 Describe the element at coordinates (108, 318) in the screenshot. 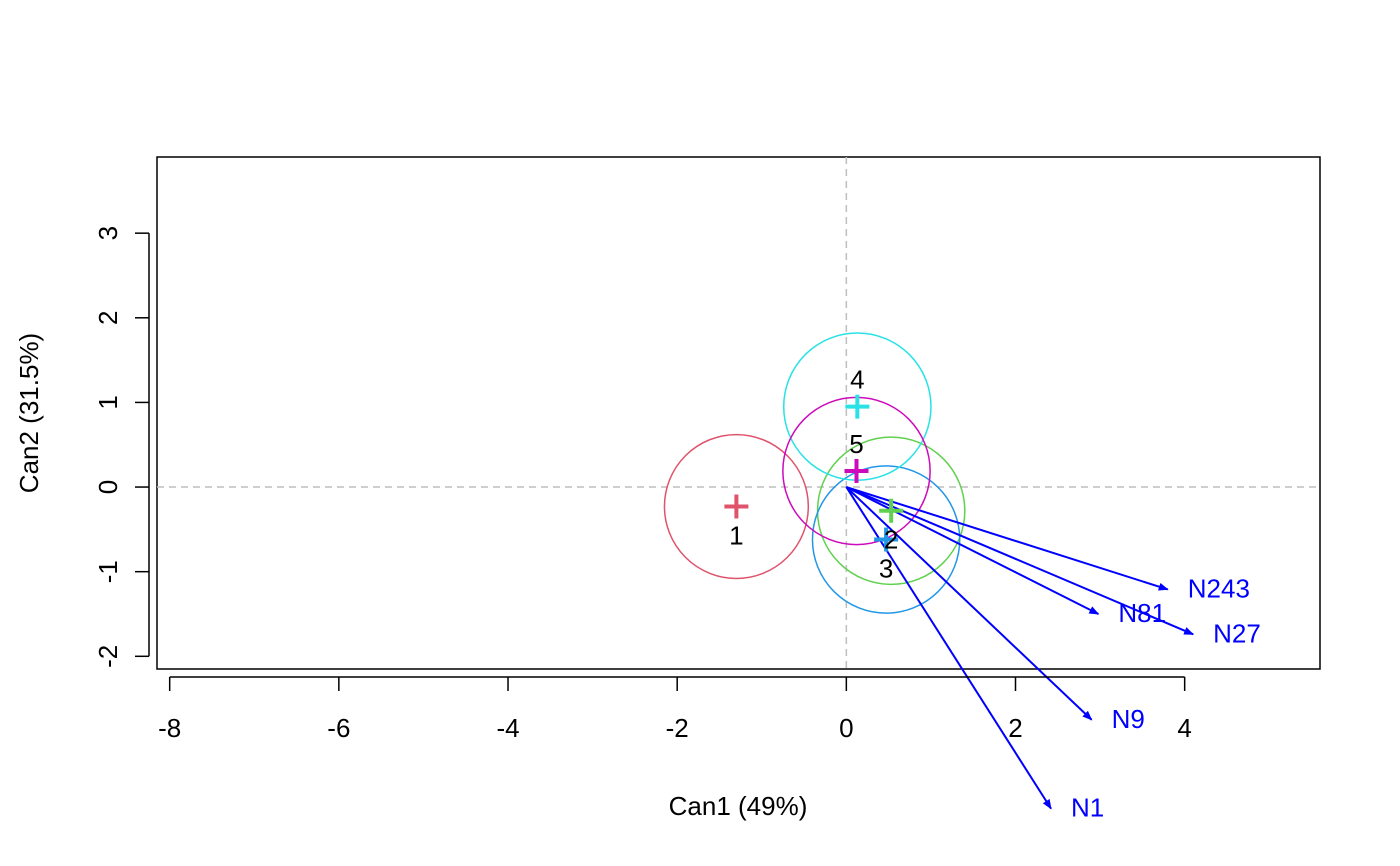

I see `y-tick-label-2: 2` at that location.